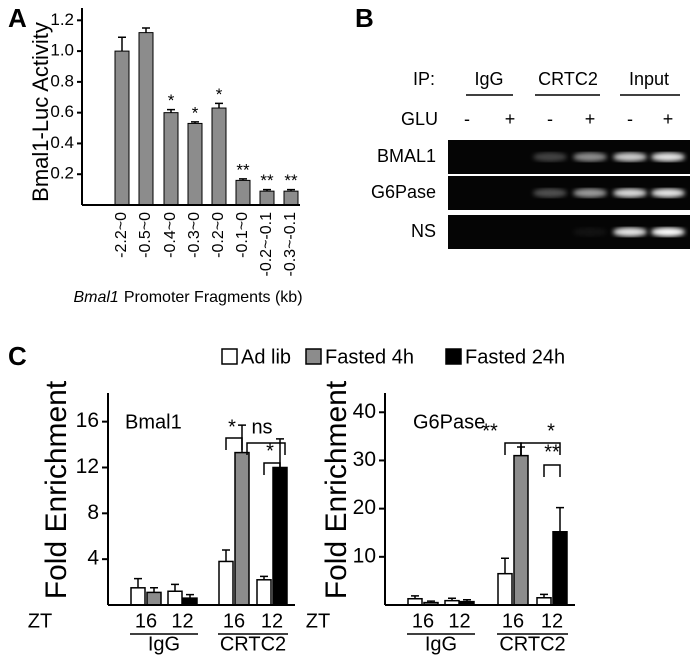 Image resolution: width=693 pixels, height=655 pixels. I want to click on significance: ns, so click(261, 427).